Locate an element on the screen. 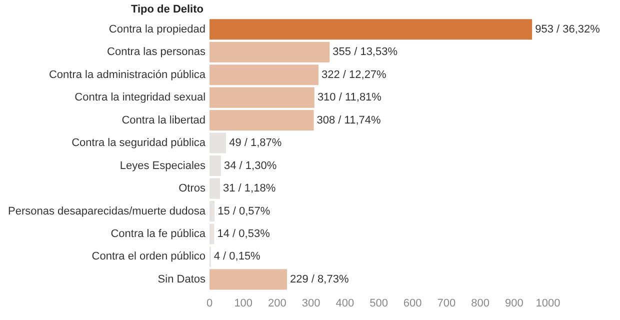 The image size is (620, 320). y-axis-title: Tipo de Delito is located at coordinates (167, 10).